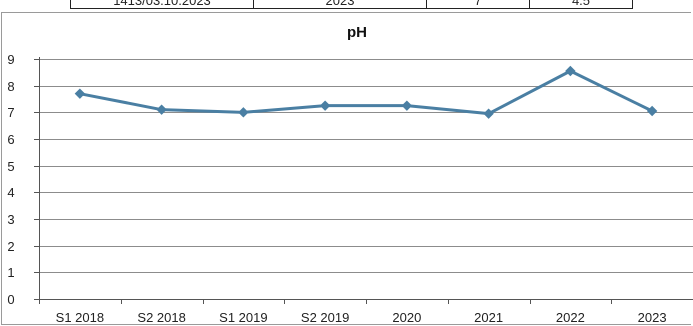  I want to click on chart-title: pH, so click(357, 32).